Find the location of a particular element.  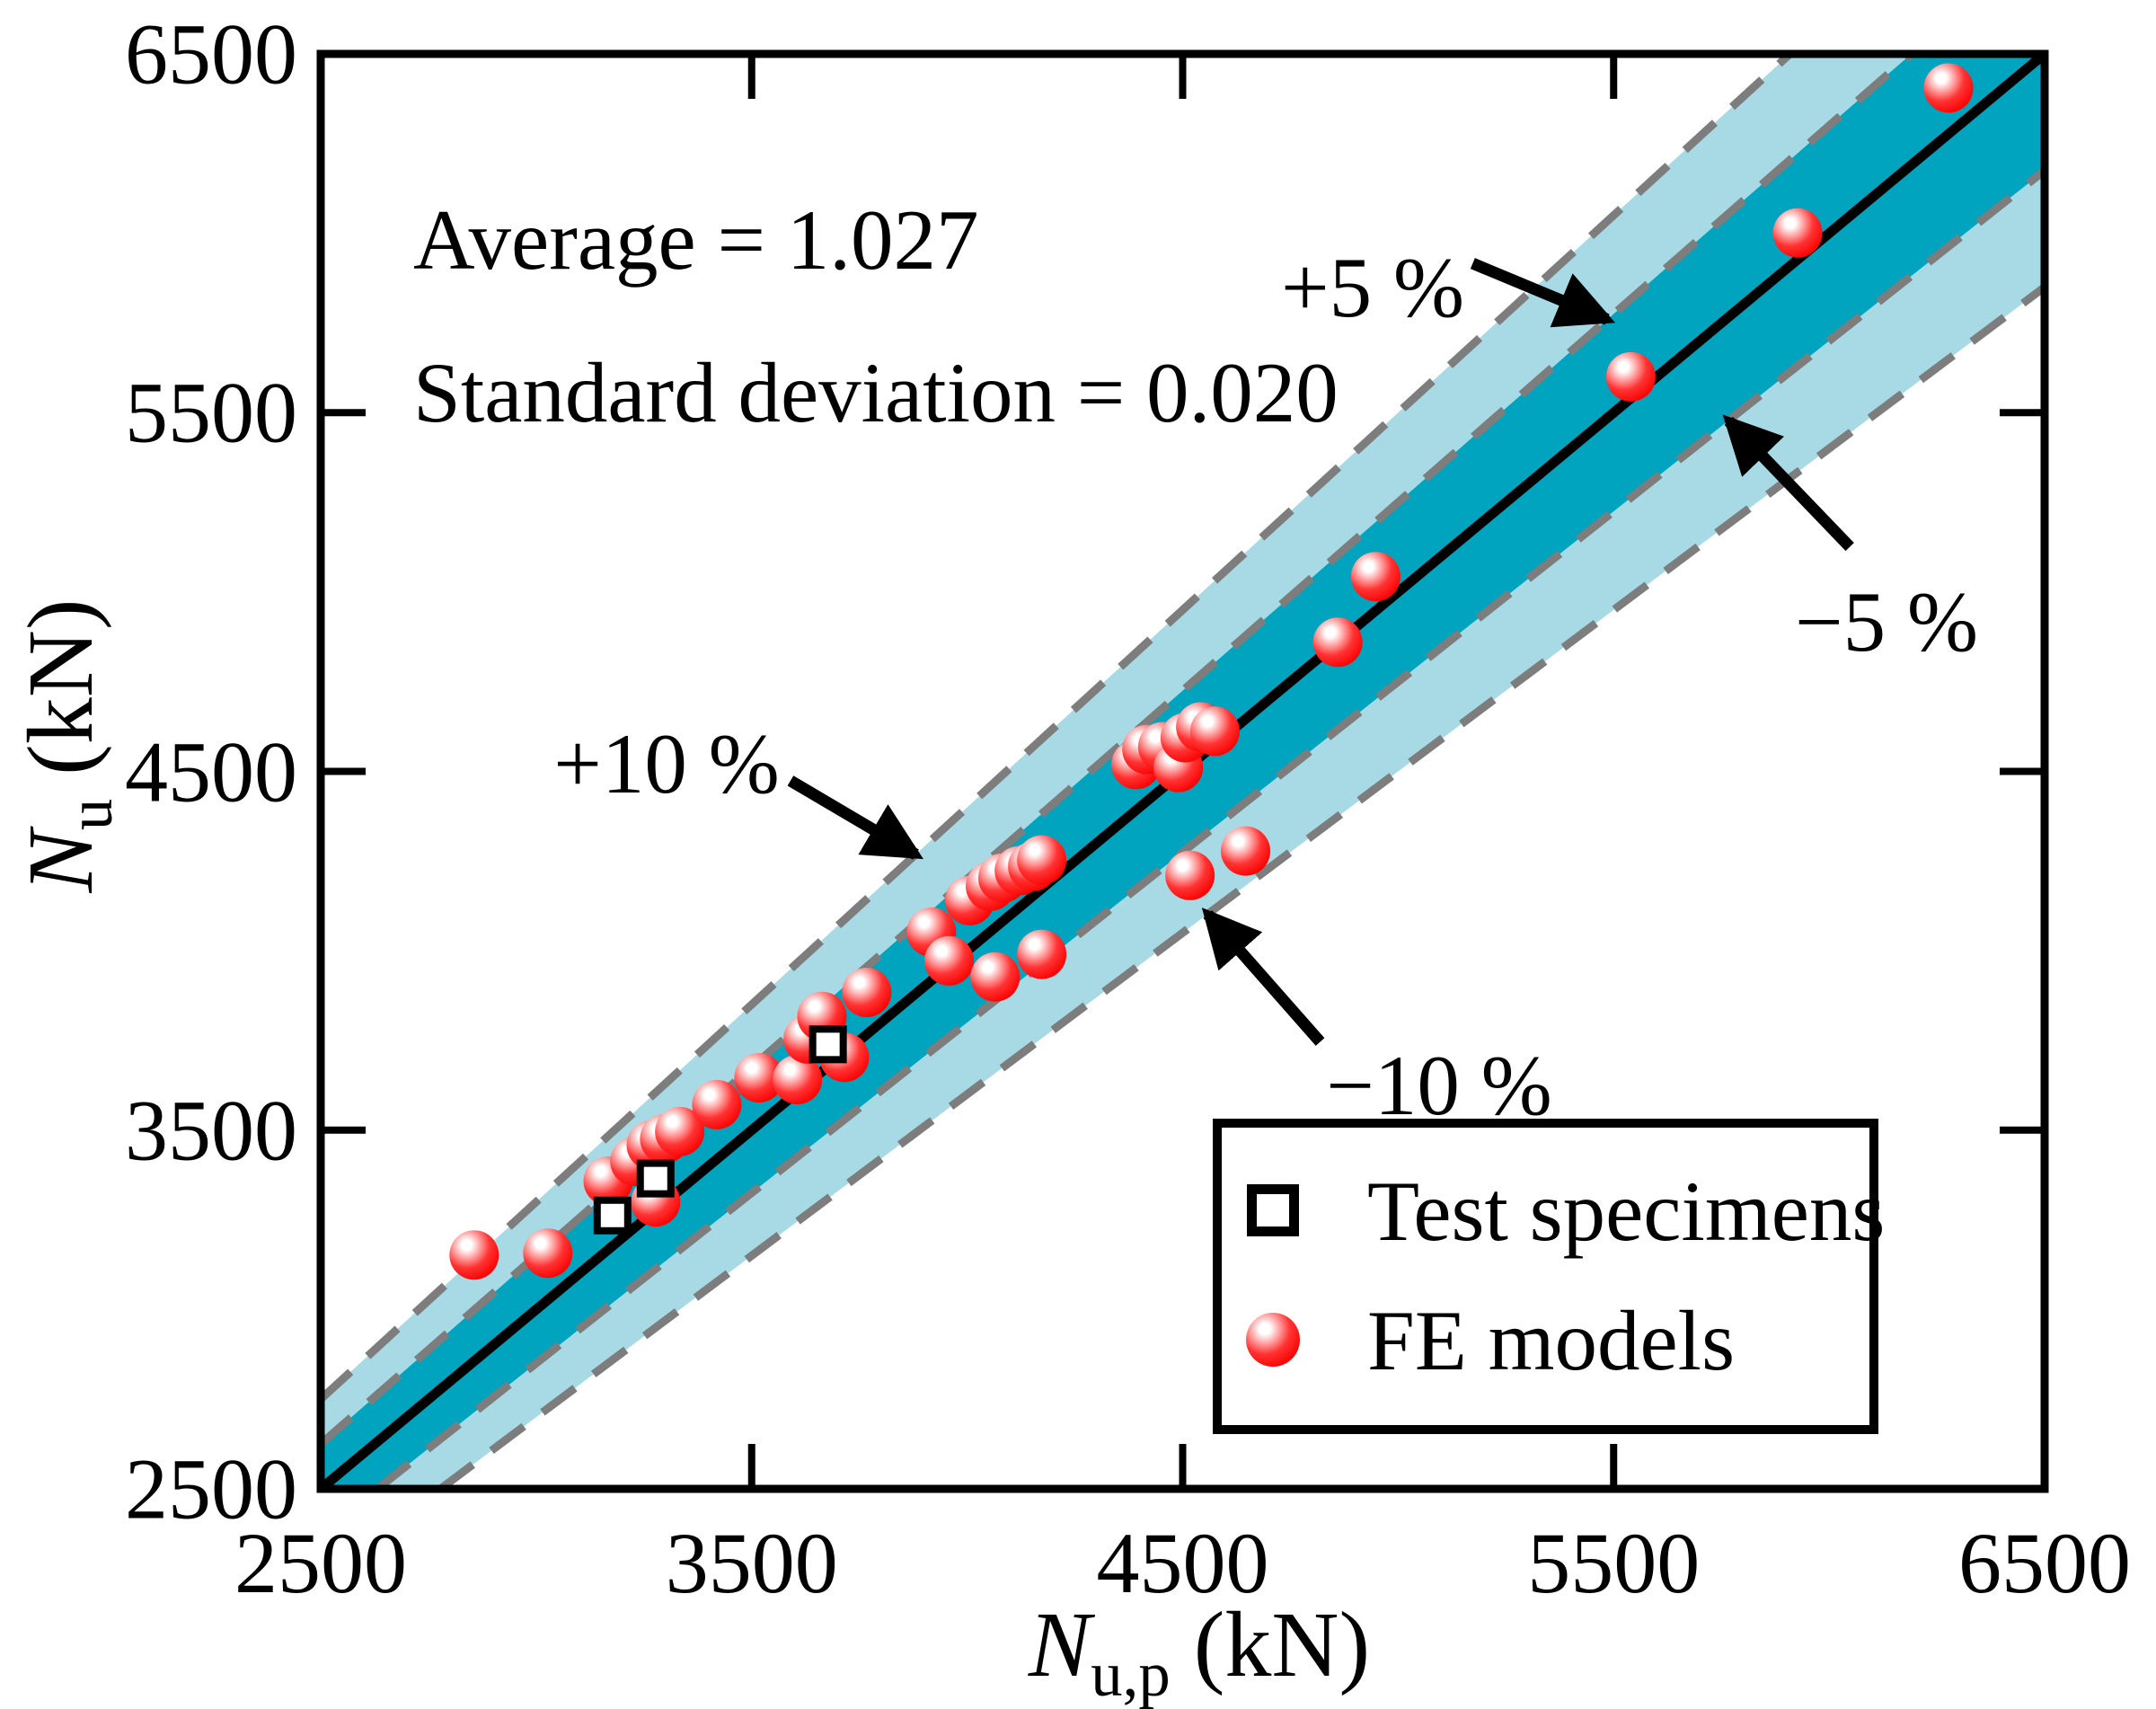

minus10-percent-label: −10 % is located at coordinates (1439, 1085).